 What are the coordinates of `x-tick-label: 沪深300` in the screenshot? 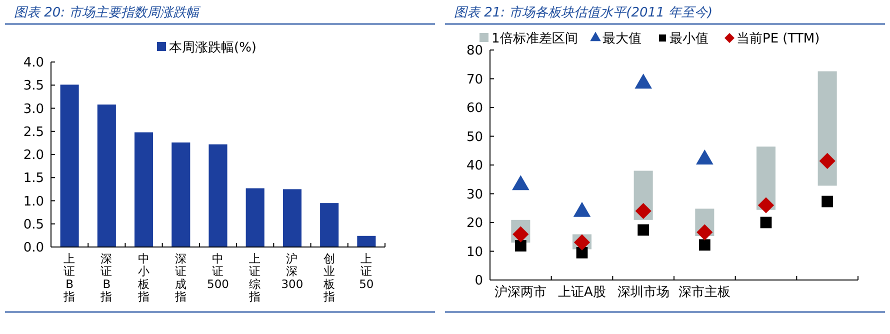 It's located at (292, 271).